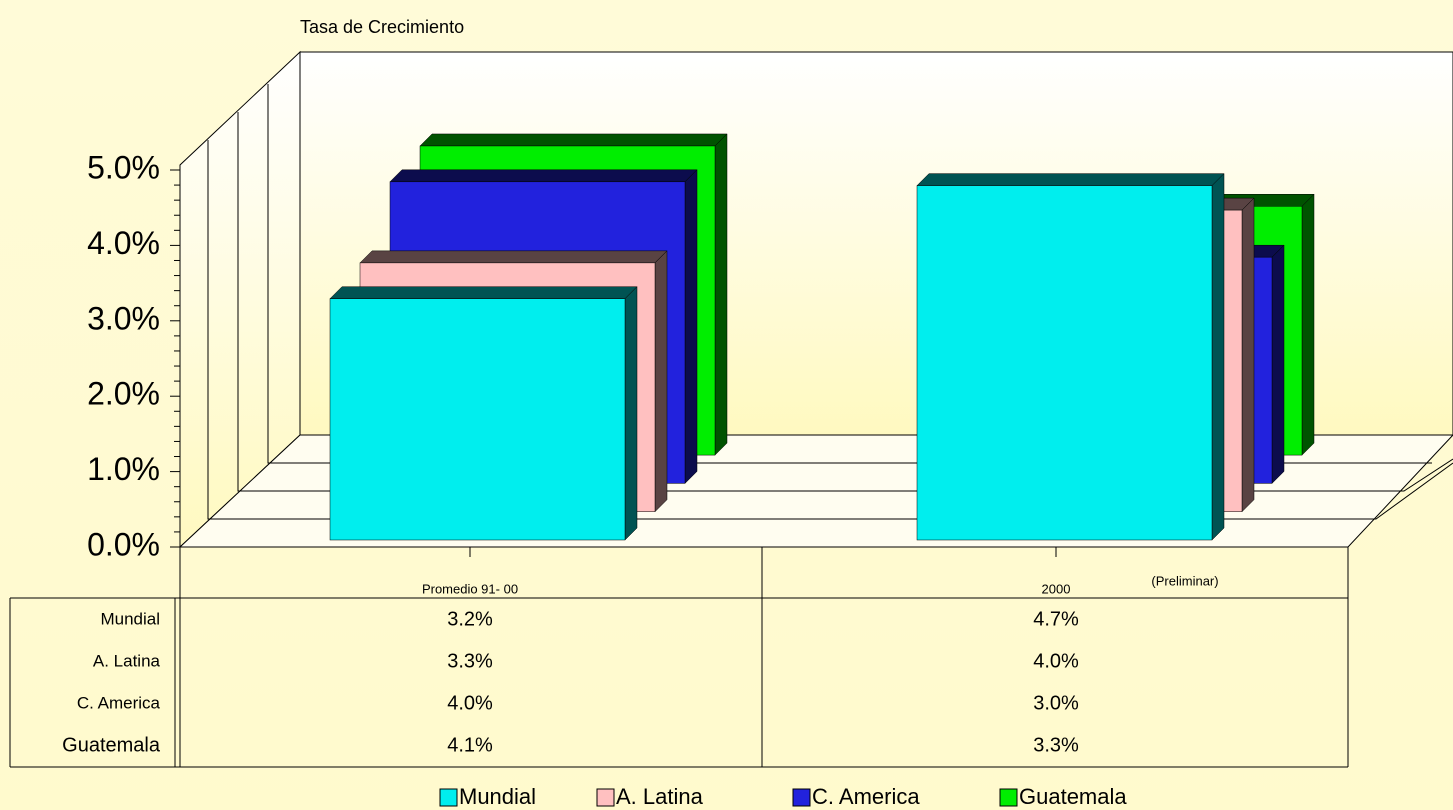  I want to click on y-tick-label: 1.0%, so click(123, 469).